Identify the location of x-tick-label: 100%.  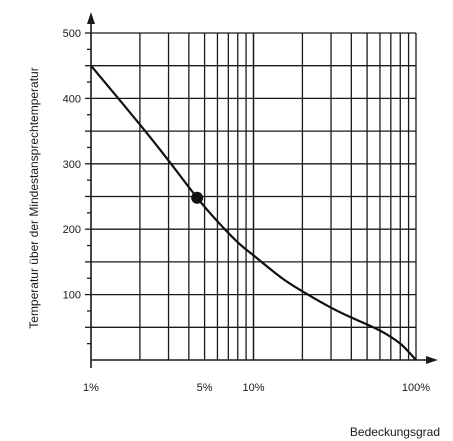
(416, 388).